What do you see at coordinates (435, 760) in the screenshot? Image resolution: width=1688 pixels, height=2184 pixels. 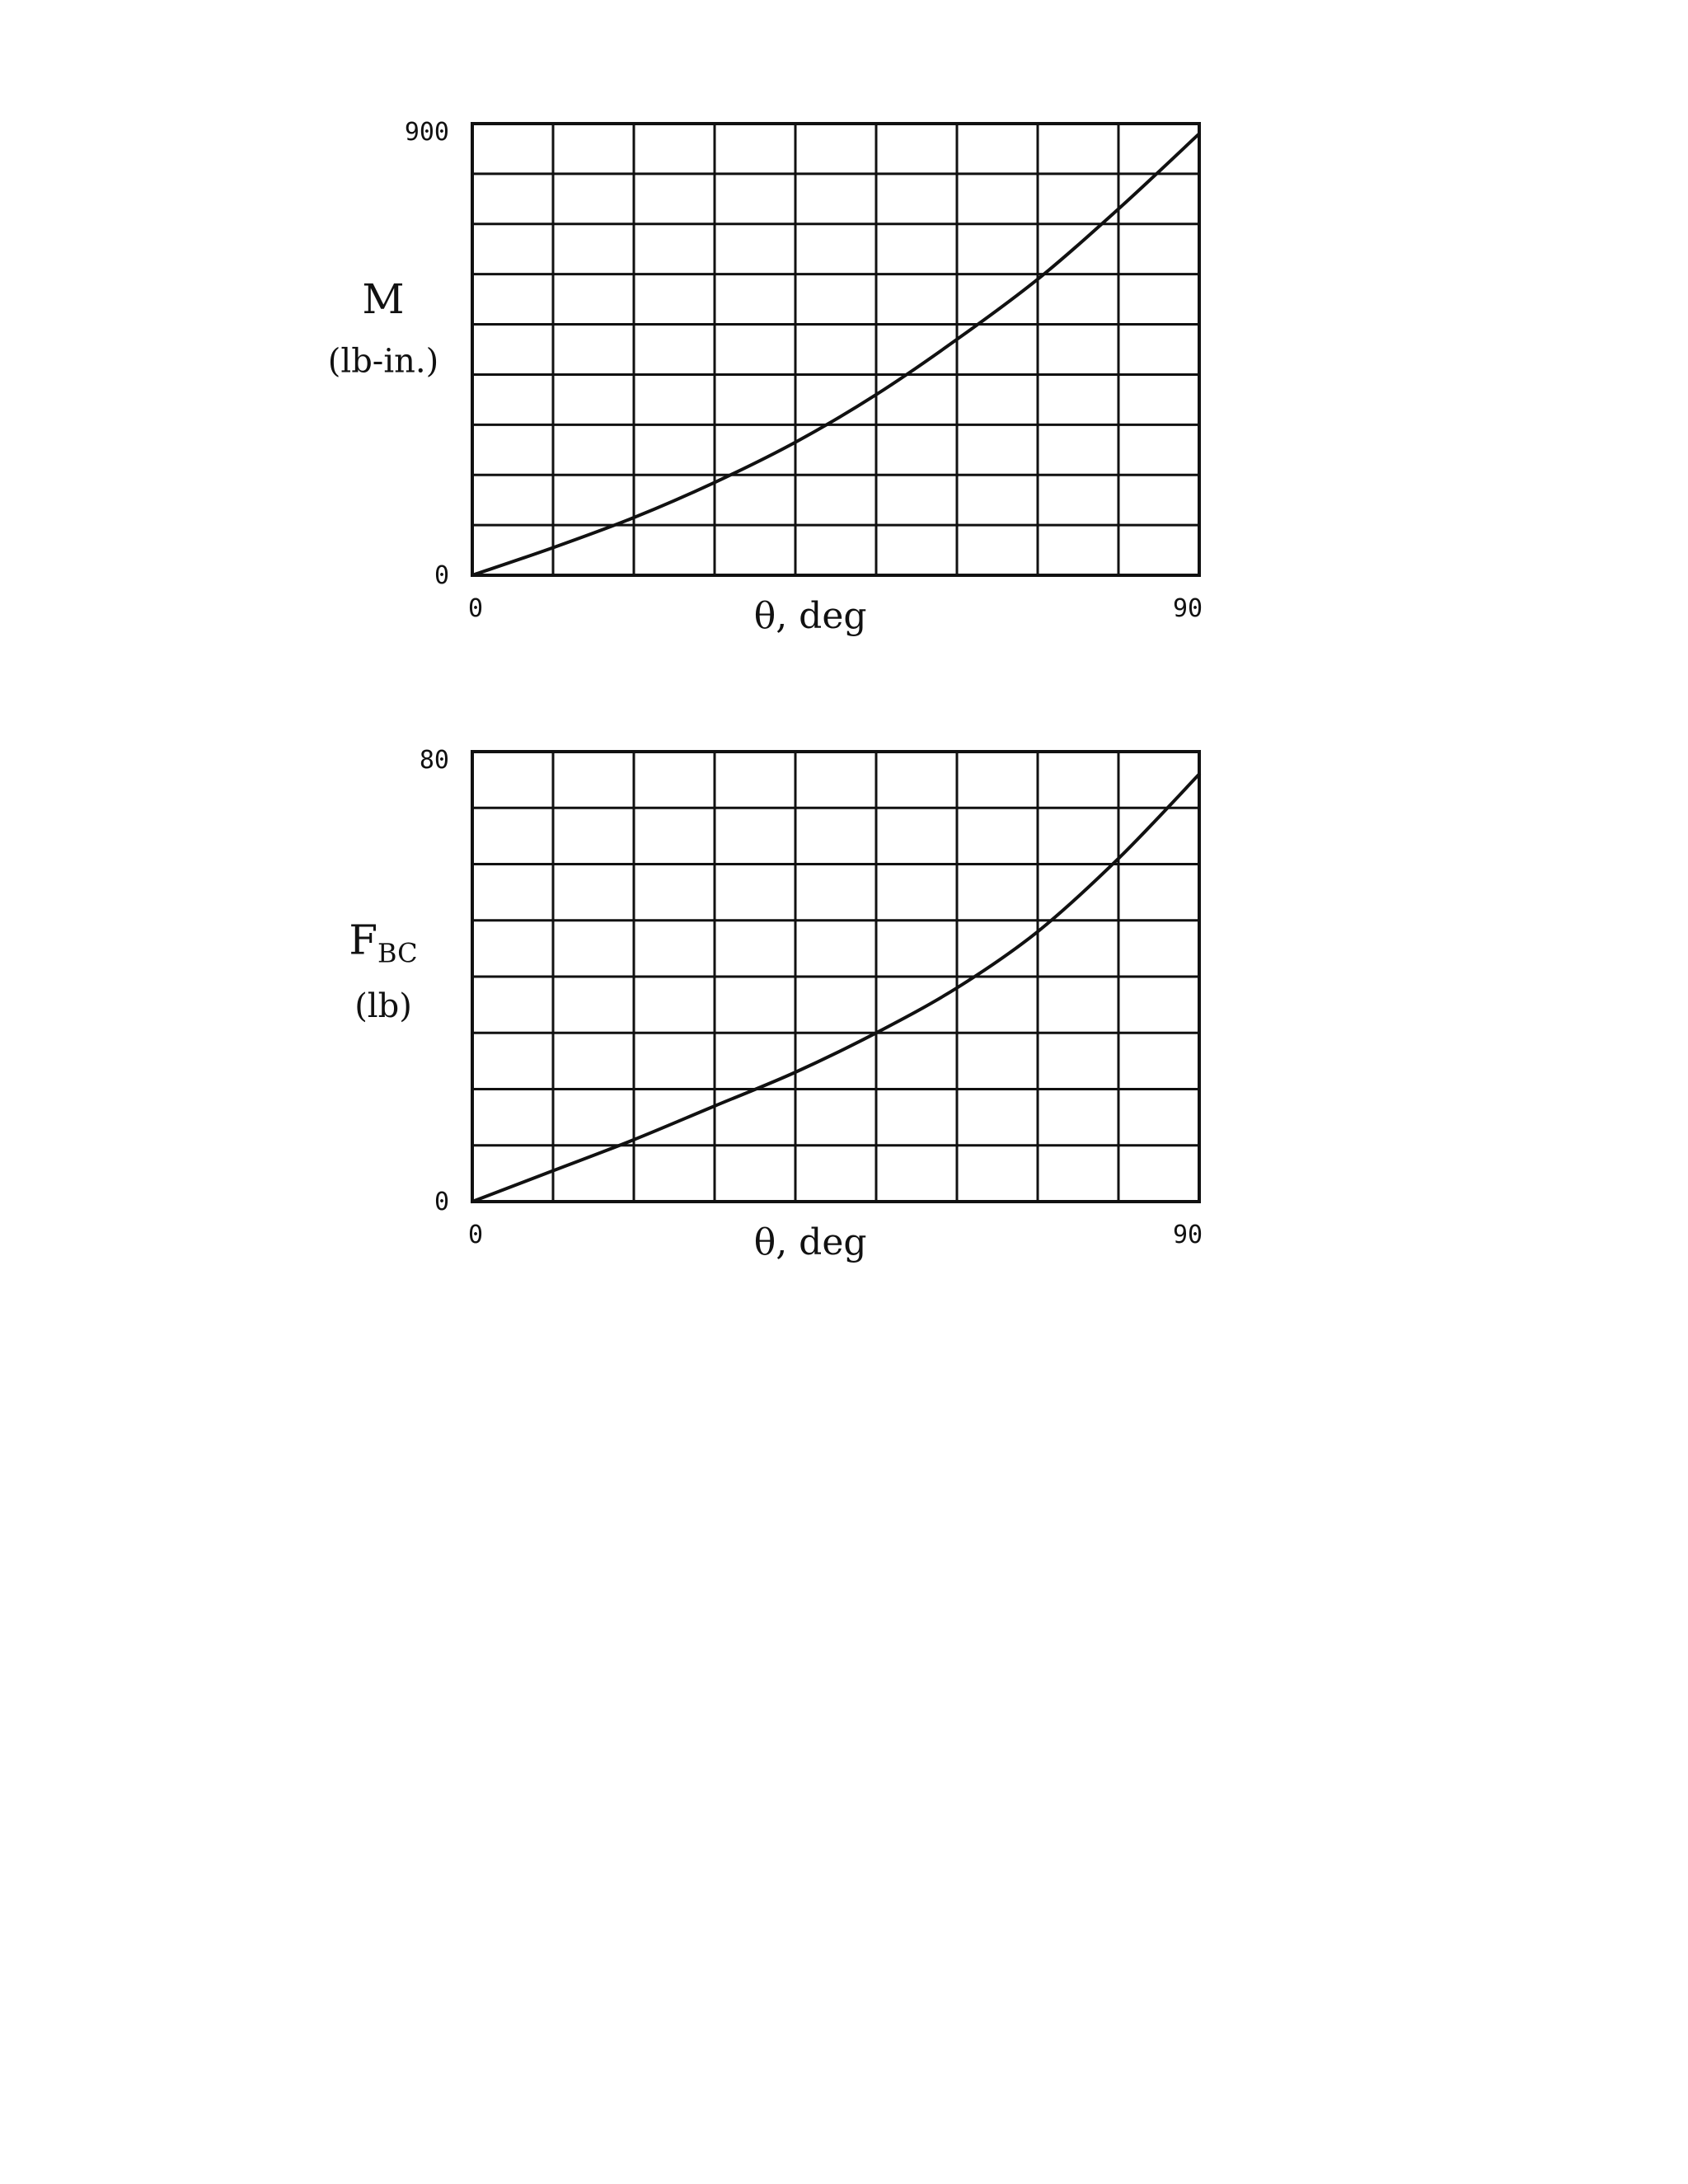 I see `chart-force-ytick-top: 80` at bounding box center [435, 760].